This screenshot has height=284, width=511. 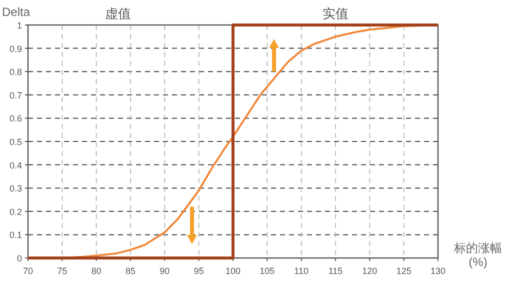 What do you see at coordinates (15, 165) in the screenshot?
I see `y-tick-label: 0.4` at bounding box center [15, 165].